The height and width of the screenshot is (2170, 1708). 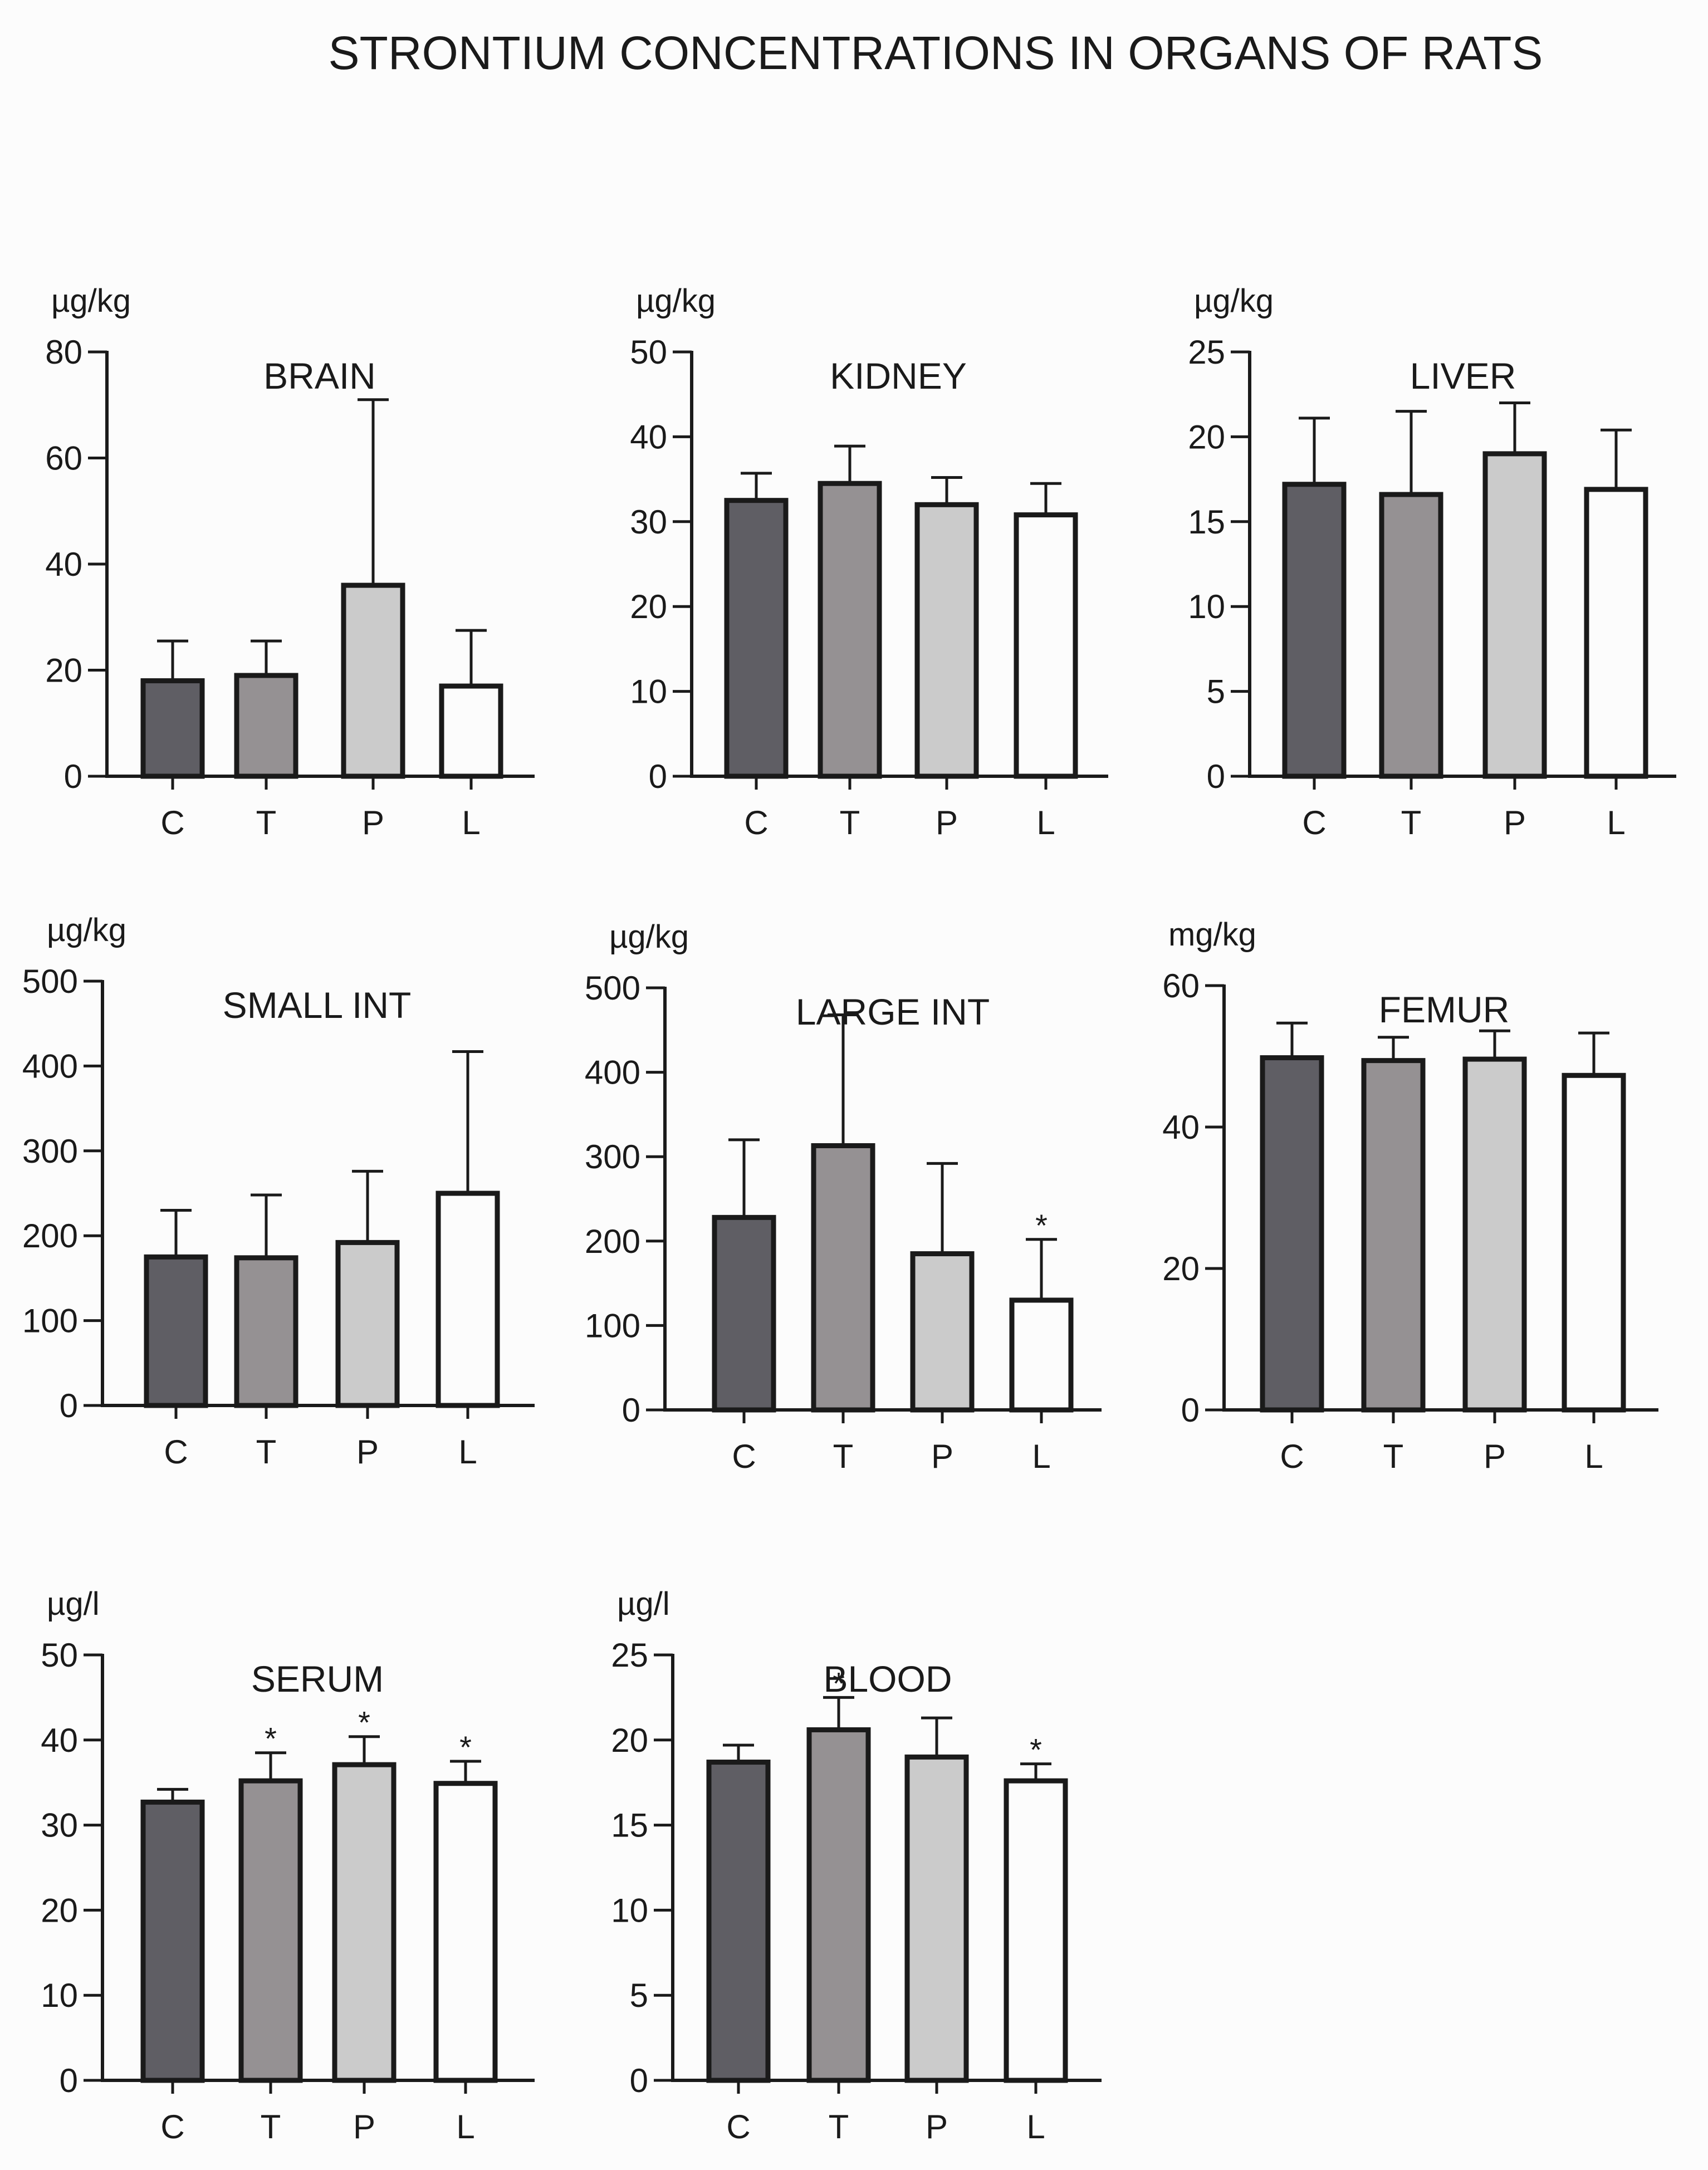 I want to click on significance-marker-T: *, so click(x=839, y=1683).